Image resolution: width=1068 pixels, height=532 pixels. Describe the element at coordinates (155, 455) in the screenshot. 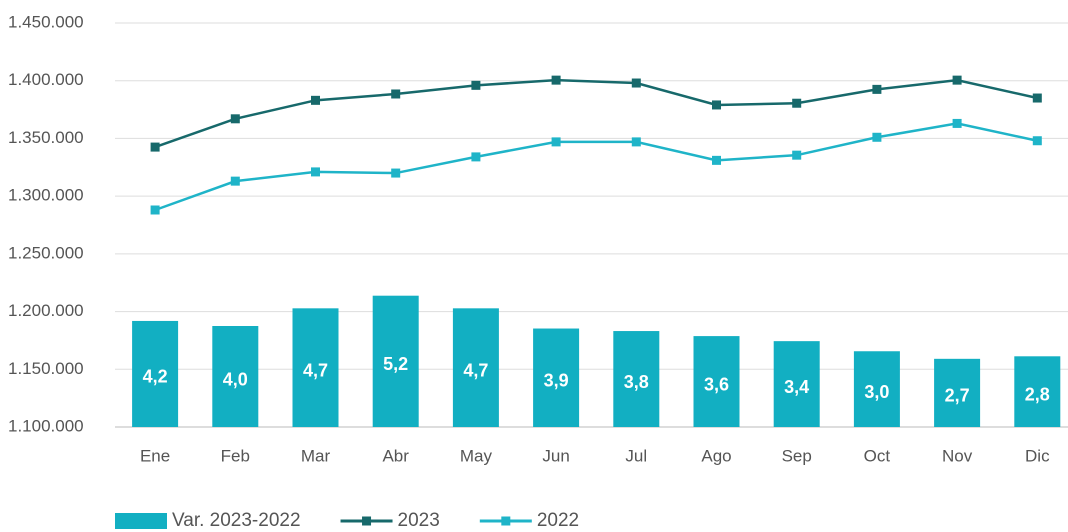

I see `x-tick-label: Ene` at that location.